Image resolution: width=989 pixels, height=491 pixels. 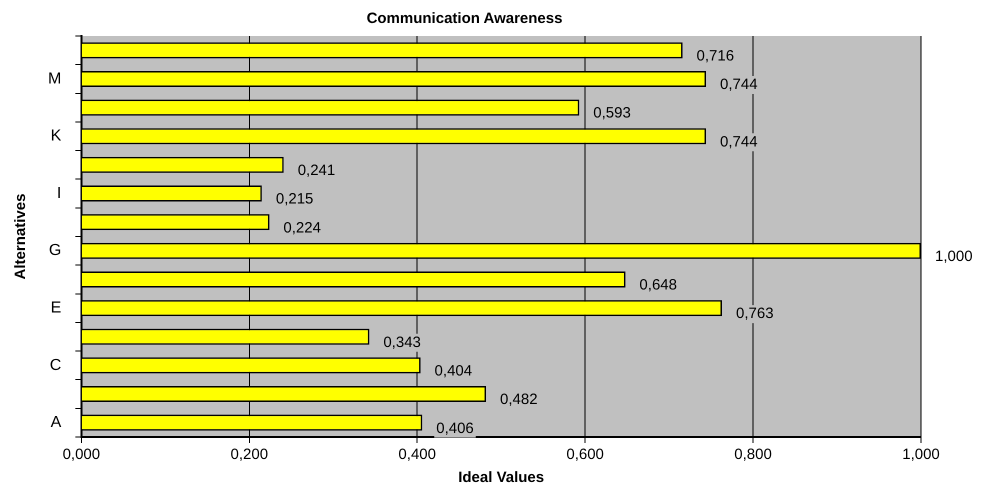 I want to click on y-tick-label: K, so click(x=56, y=136).